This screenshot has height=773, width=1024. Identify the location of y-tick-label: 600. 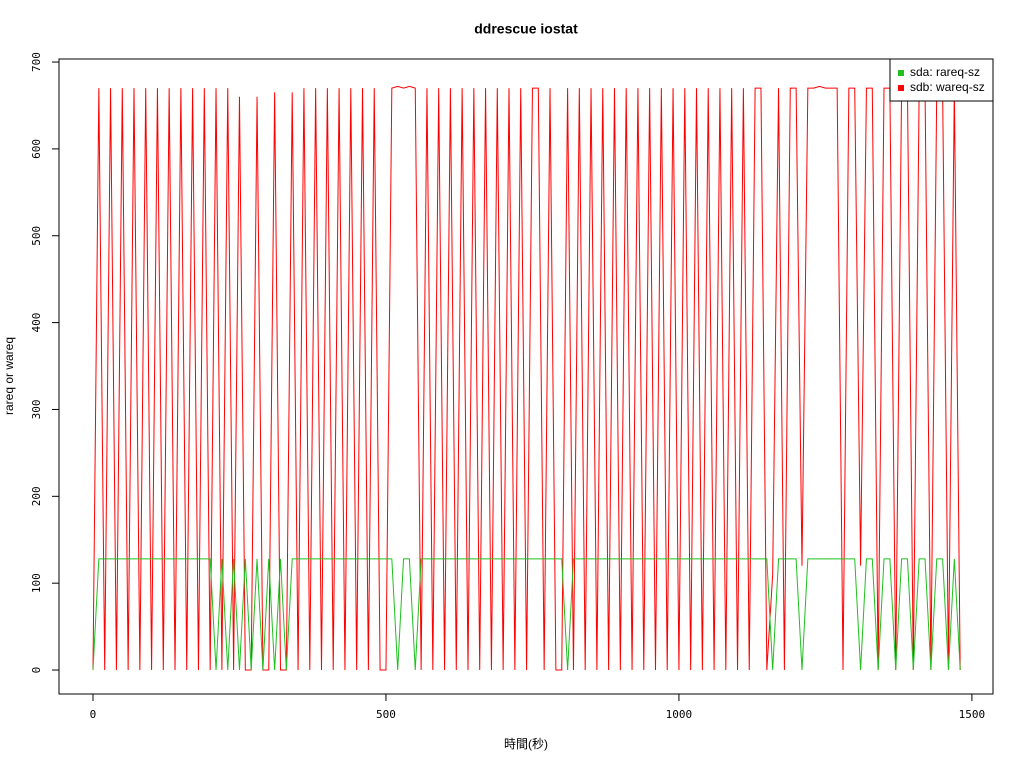
(36, 149).